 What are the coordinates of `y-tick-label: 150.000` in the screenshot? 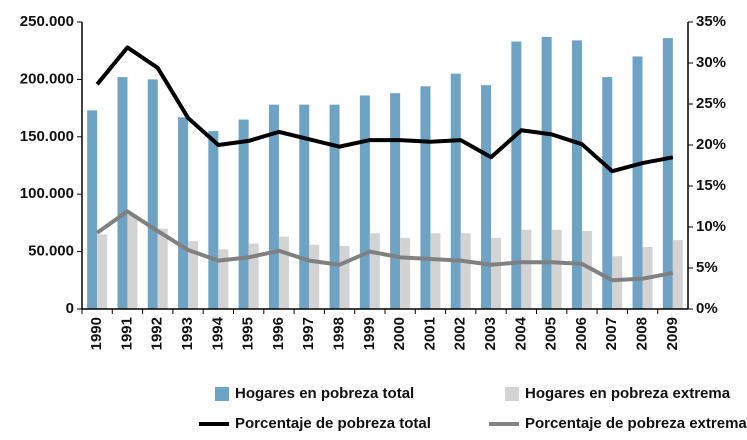 It's located at (47, 136).